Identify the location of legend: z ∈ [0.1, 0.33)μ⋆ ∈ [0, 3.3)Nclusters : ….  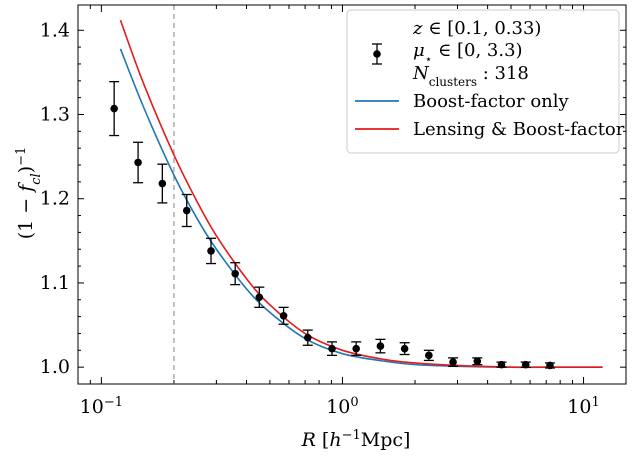
(485, 81).